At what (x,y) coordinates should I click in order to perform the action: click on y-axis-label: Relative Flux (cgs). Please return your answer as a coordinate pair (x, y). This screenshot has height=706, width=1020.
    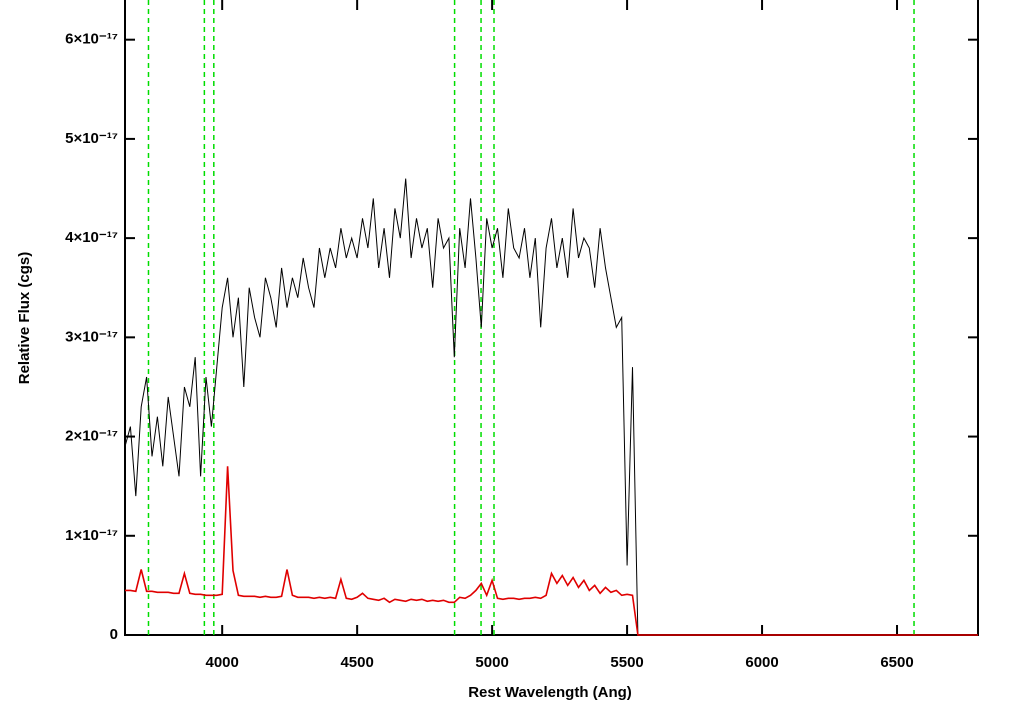
    Looking at the image, I should click on (24, 318).